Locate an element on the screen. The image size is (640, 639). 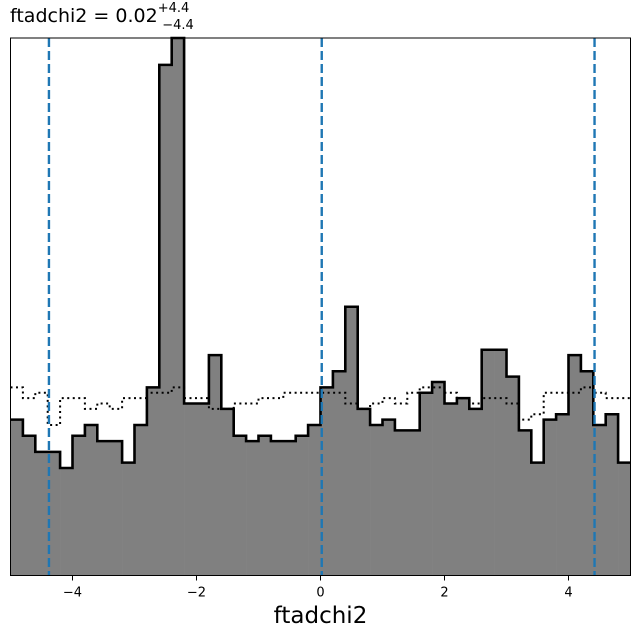
x-tick-label: 2 is located at coordinates (444, 593).